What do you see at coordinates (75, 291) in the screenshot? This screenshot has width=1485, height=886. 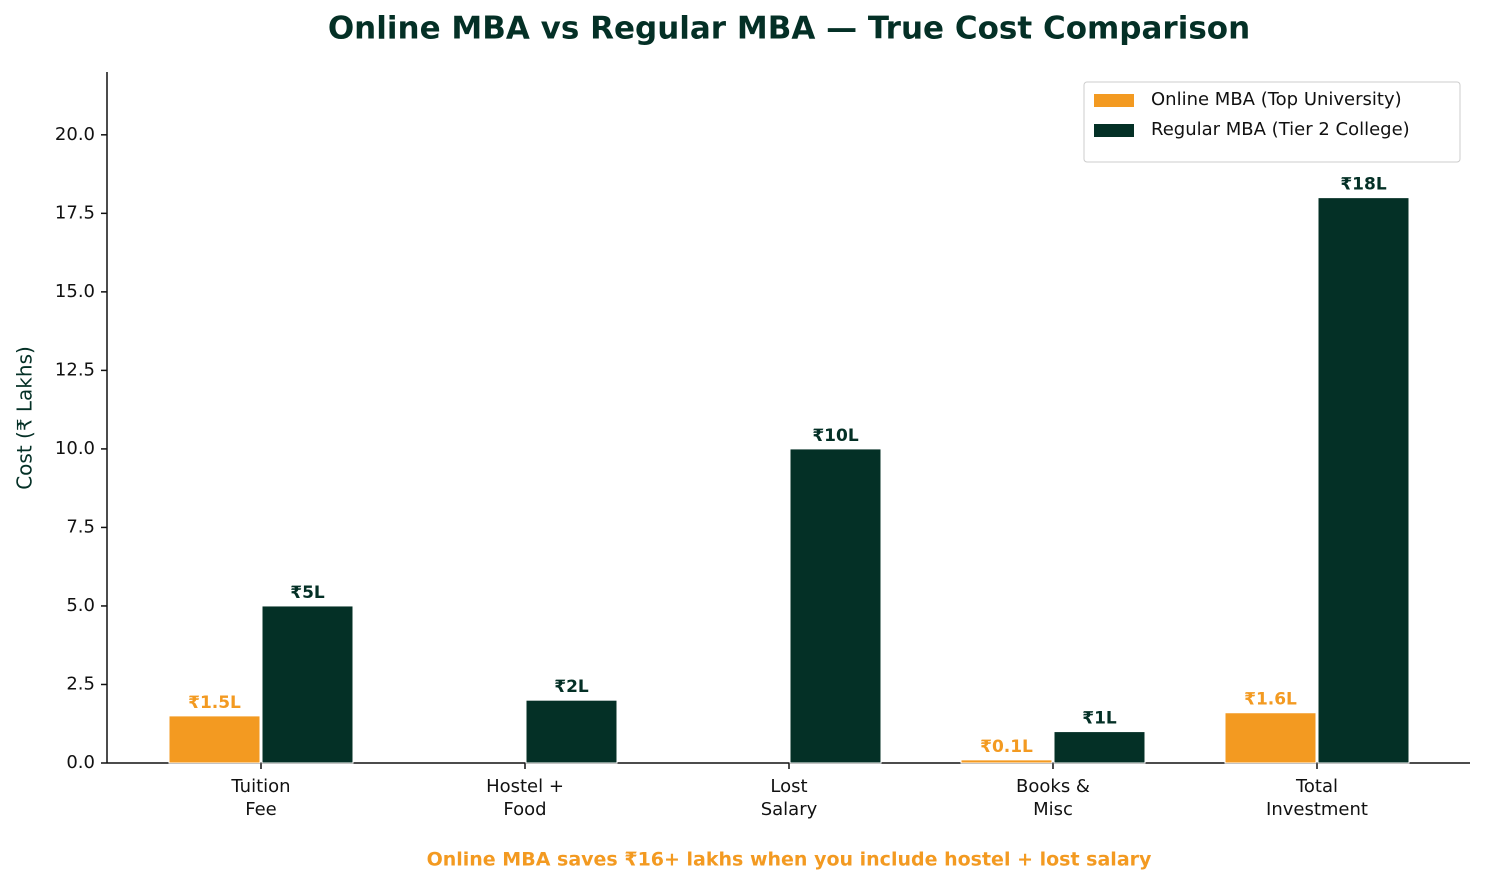 I see `y-tick-label: 15.0` at bounding box center [75, 291].